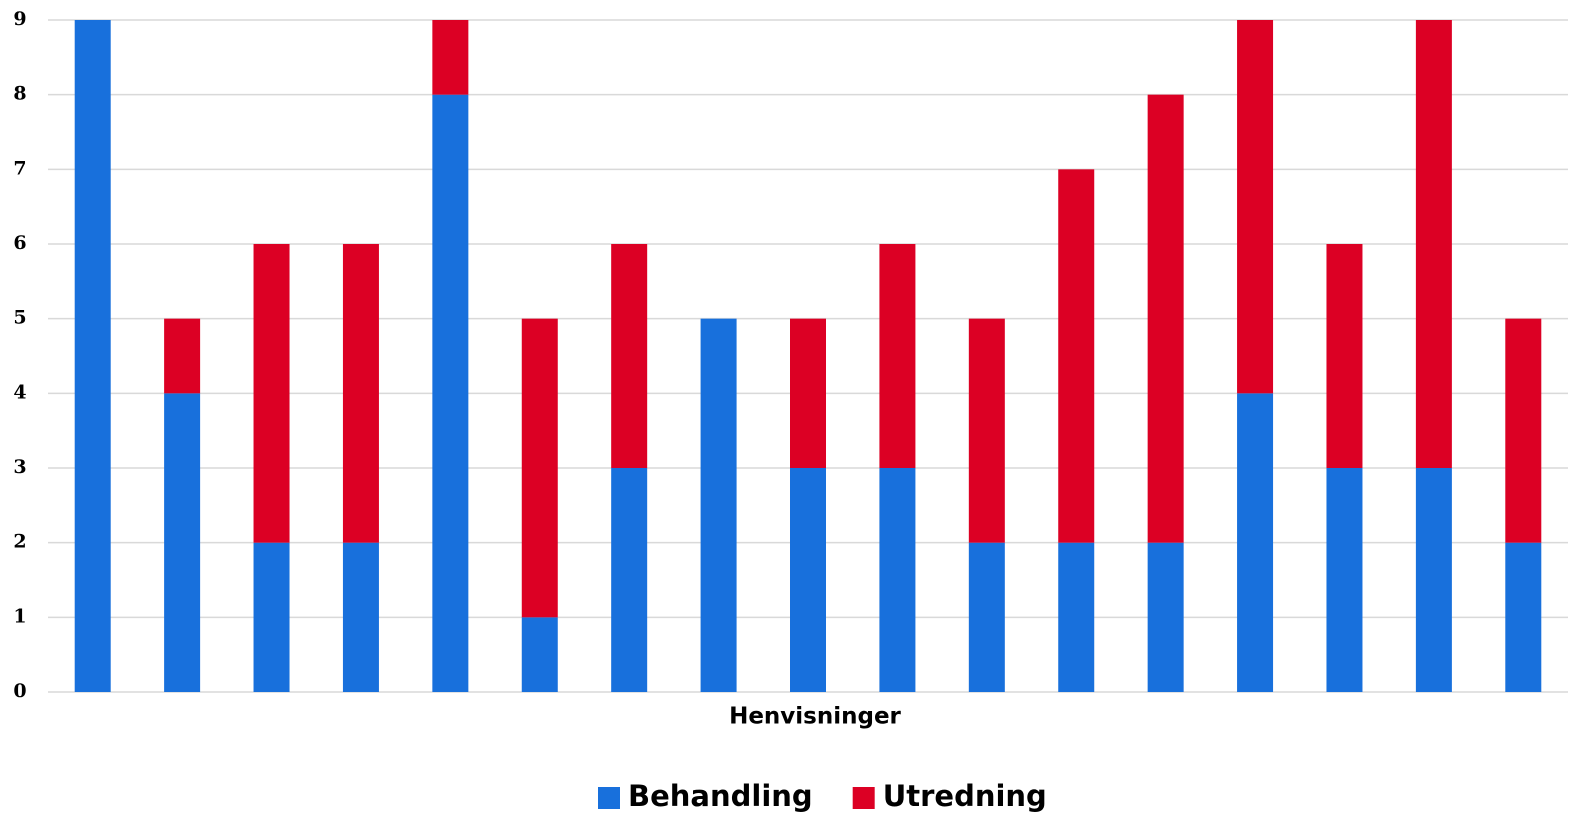 Image resolution: width=1577 pixels, height=819 pixels. Describe the element at coordinates (19, 318) in the screenshot. I see `y-tick-label: 5` at that location.